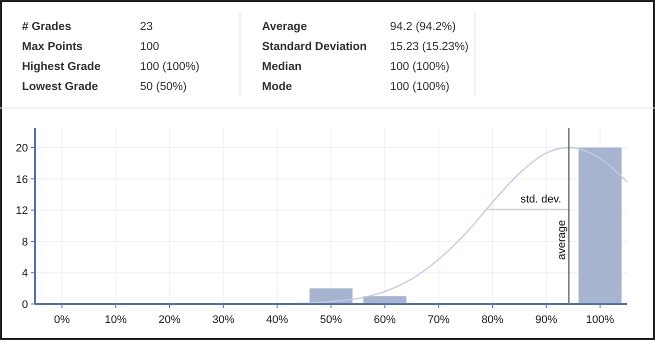  What do you see at coordinates (146, 27) in the screenshot?
I see `text: 23` at bounding box center [146, 27].